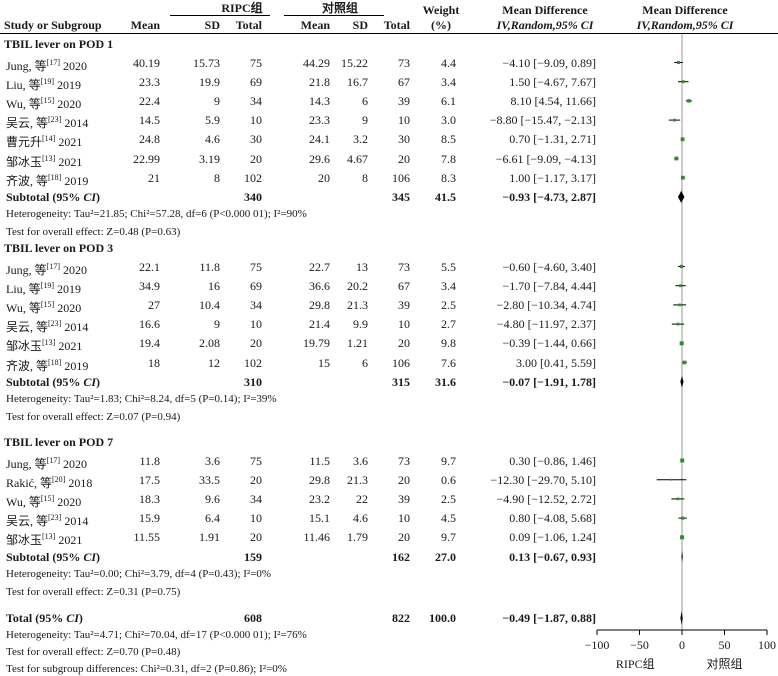  Describe the element at coordinates (597, 645) in the screenshot. I see `x-tick-label: −100` at that location.